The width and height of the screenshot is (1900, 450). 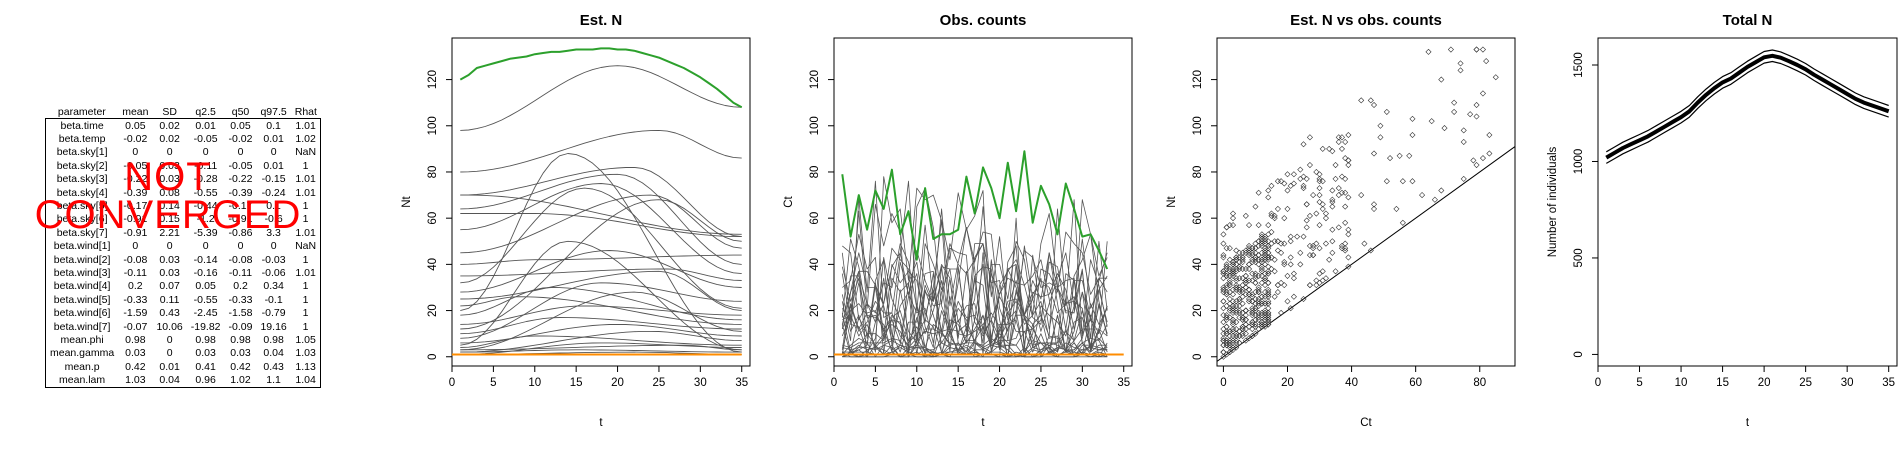 What do you see at coordinates (205, 326) in the screenshot?
I see `value-cell: -19.82` at bounding box center [205, 326].